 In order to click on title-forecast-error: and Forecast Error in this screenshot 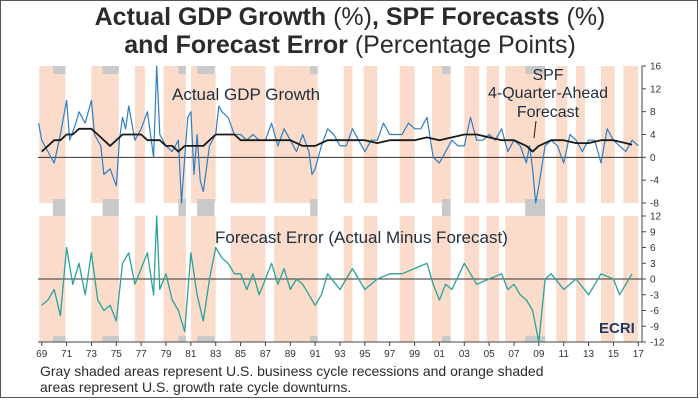, I will do `click(236, 45)`.